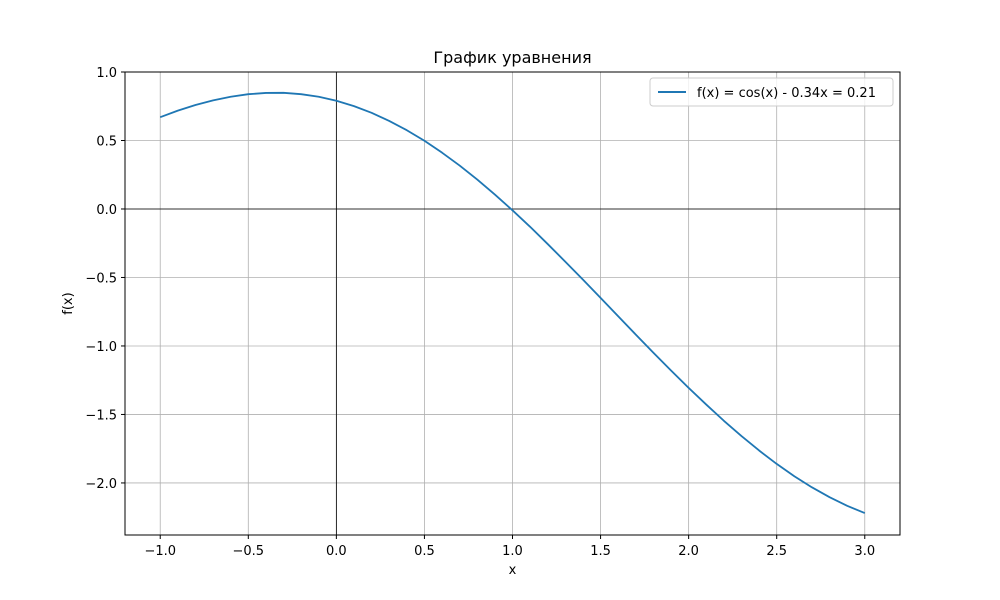 The width and height of the screenshot is (1000, 600). Describe the element at coordinates (513, 570) in the screenshot. I see `x-axis-label: x` at that location.